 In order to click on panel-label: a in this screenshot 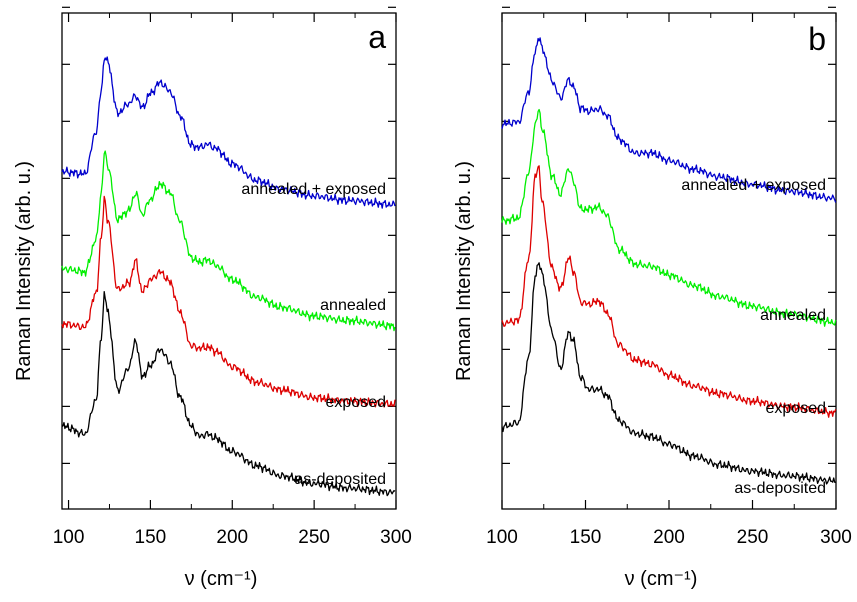, I will do `click(377, 37)`.